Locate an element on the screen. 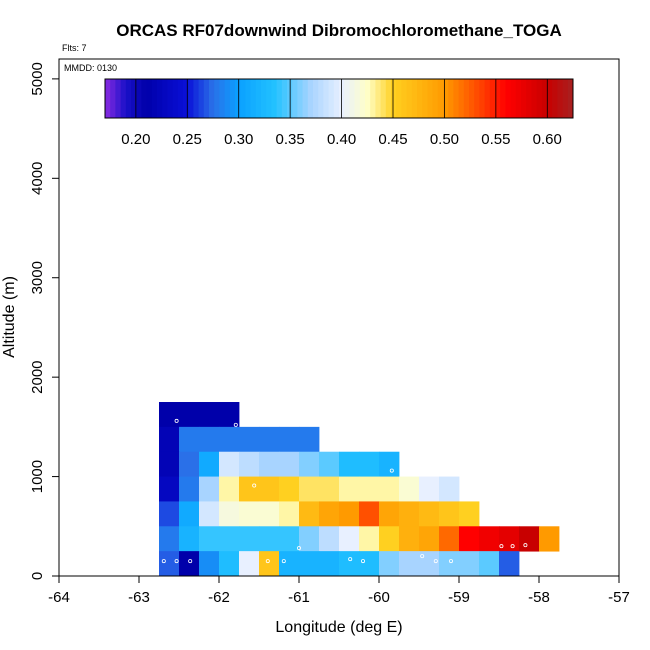  colorbar-tick-label: 0.25 is located at coordinates (187, 139).